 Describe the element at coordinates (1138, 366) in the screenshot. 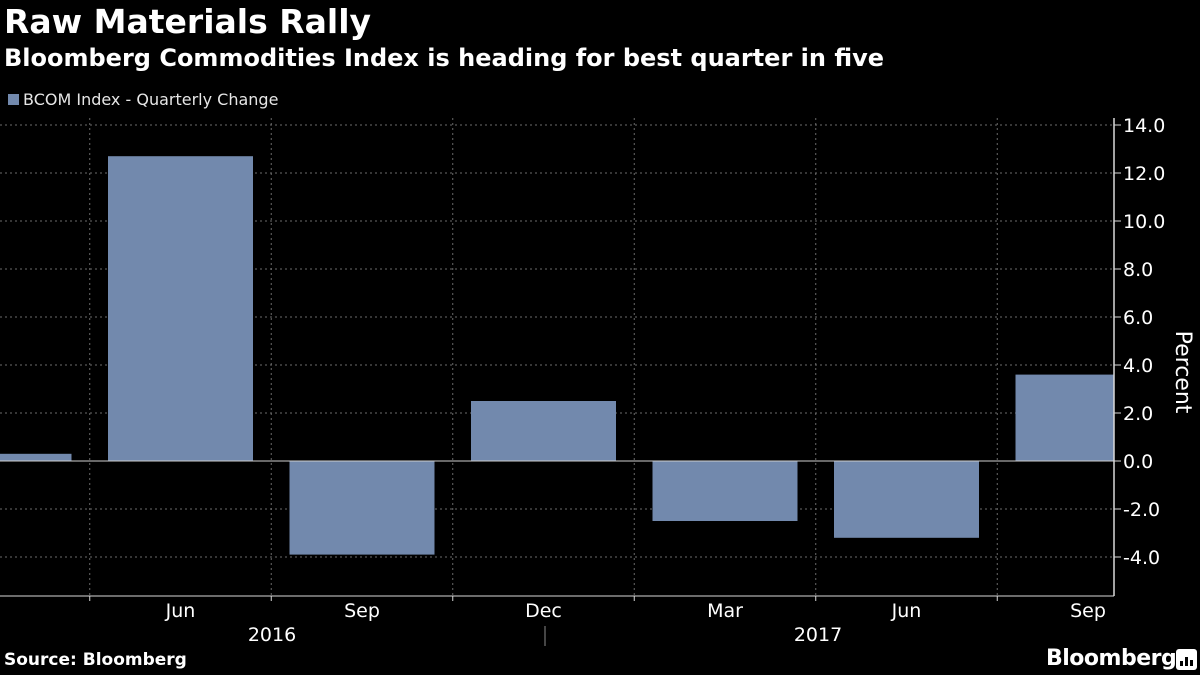

I see `y-tick-label: 4.0` at that location.